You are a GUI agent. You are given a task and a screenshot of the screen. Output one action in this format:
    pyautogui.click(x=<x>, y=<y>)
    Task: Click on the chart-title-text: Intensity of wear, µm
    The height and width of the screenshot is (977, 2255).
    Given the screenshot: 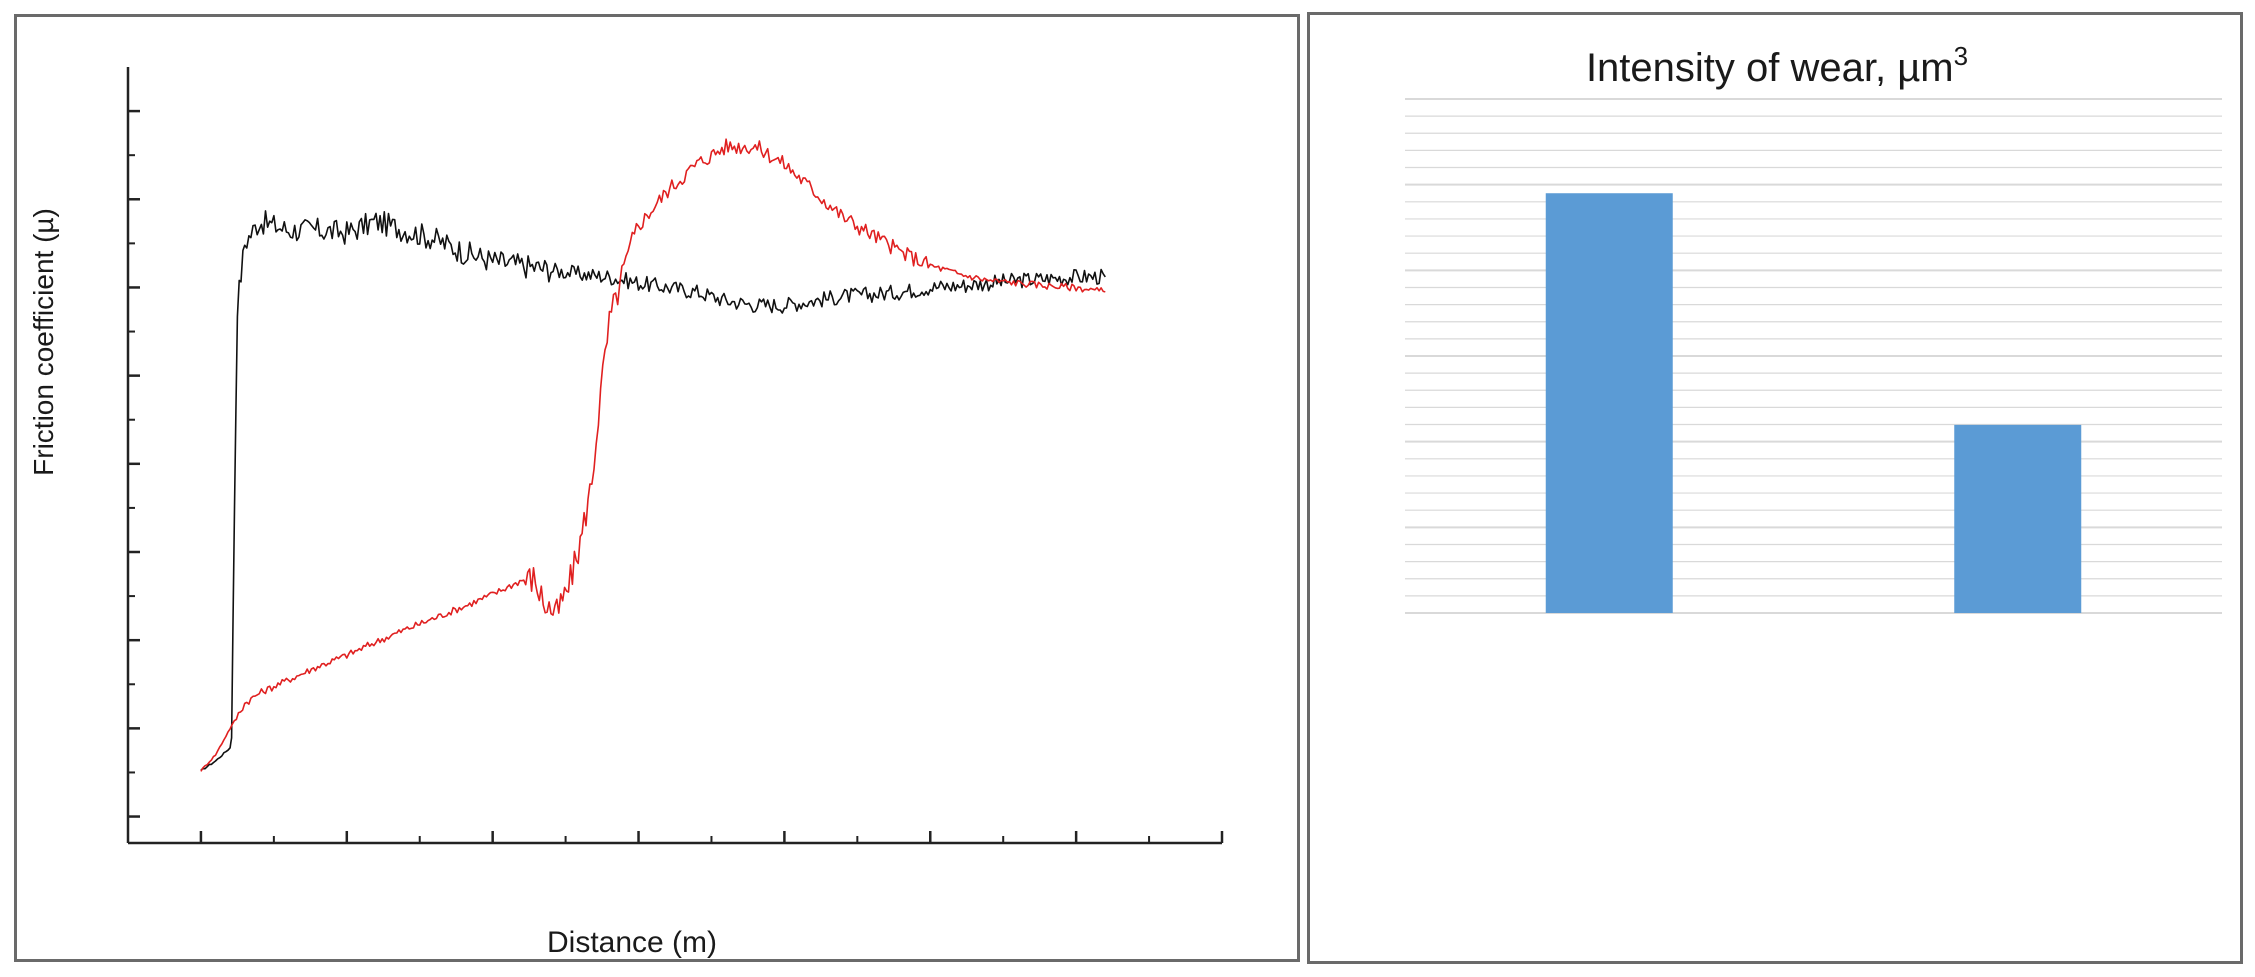 What is the action you would take?
    pyautogui.click(x=1770, y=68)
    